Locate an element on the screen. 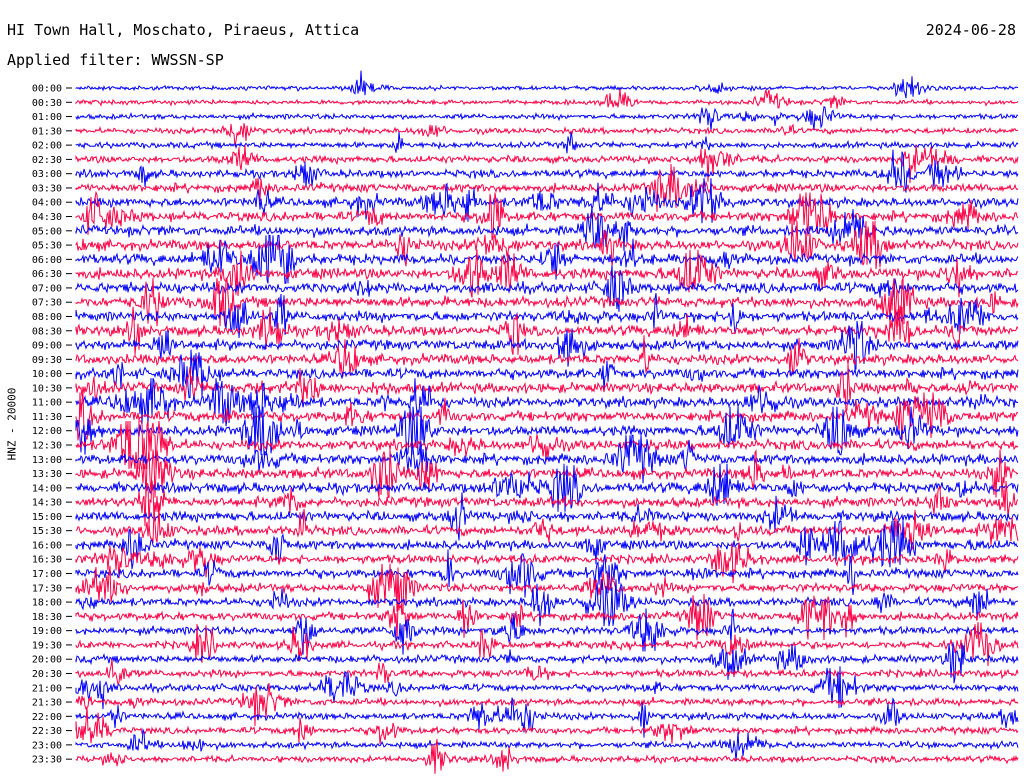  row-time-label: 19:30 is located at coordinates (47, 645).